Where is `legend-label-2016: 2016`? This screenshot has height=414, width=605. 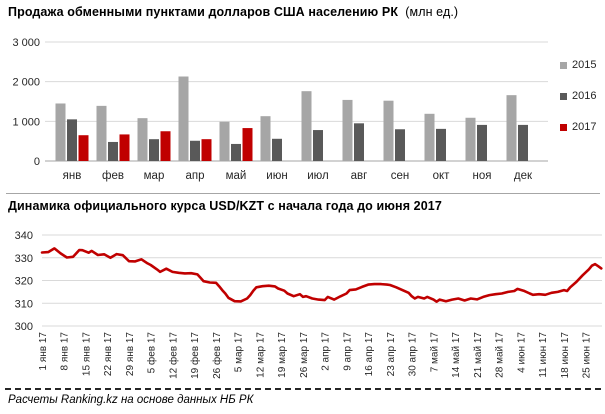 legend-label-2016: 2016 is located at coordinates (584, 96).